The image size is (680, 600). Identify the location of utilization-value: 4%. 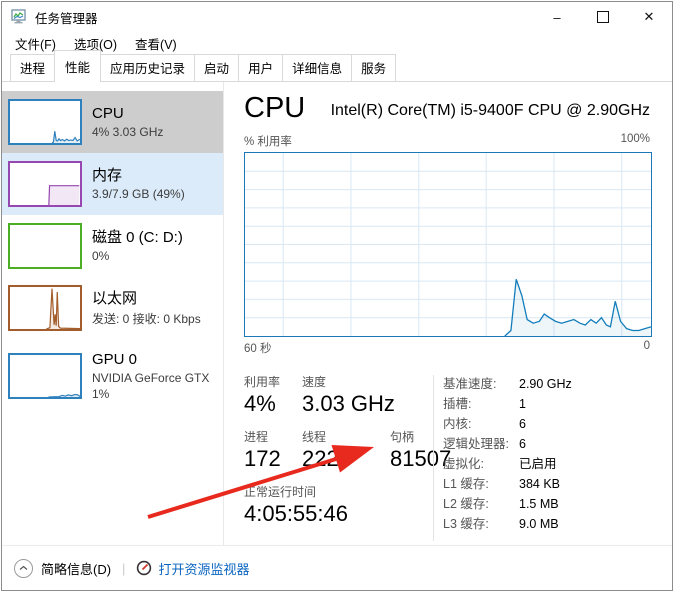
(260, 403).